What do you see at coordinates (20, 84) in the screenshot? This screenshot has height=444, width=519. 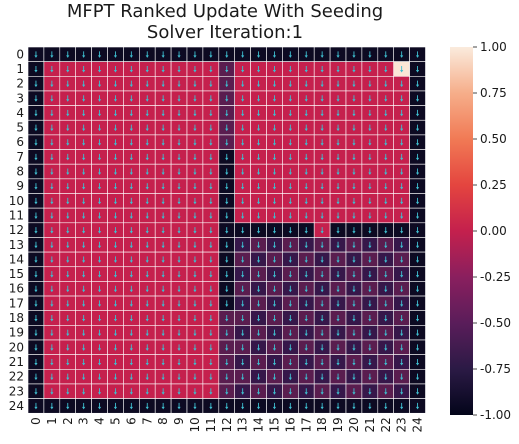 I see `y-tick-label: 2` at bounding box center [20, 84].